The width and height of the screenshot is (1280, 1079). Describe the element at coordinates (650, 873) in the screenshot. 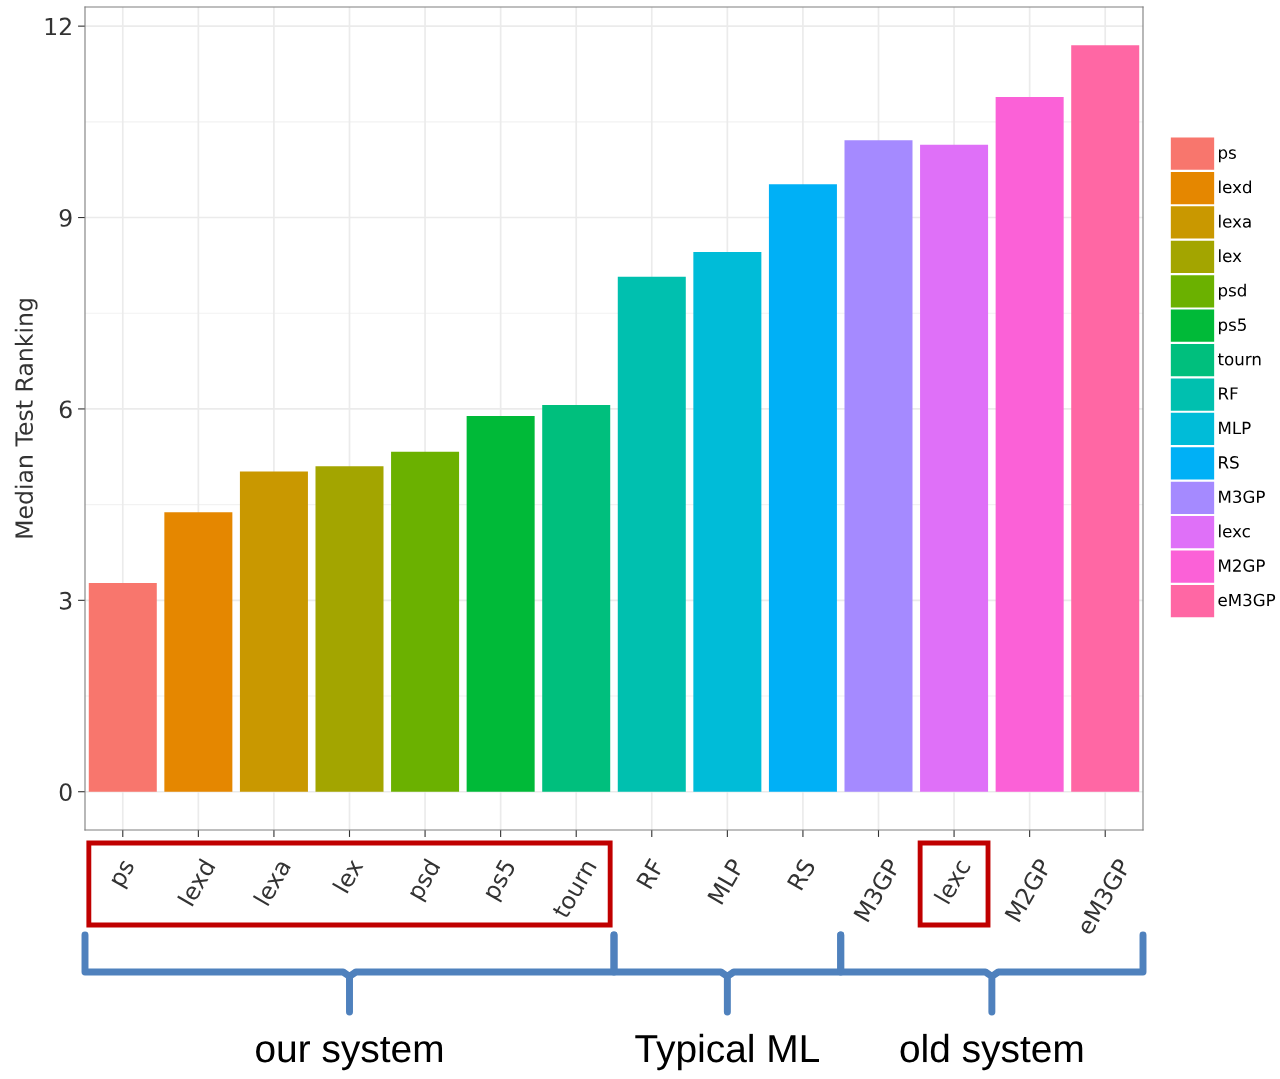

I see `x-tick-label: RF` at that location.